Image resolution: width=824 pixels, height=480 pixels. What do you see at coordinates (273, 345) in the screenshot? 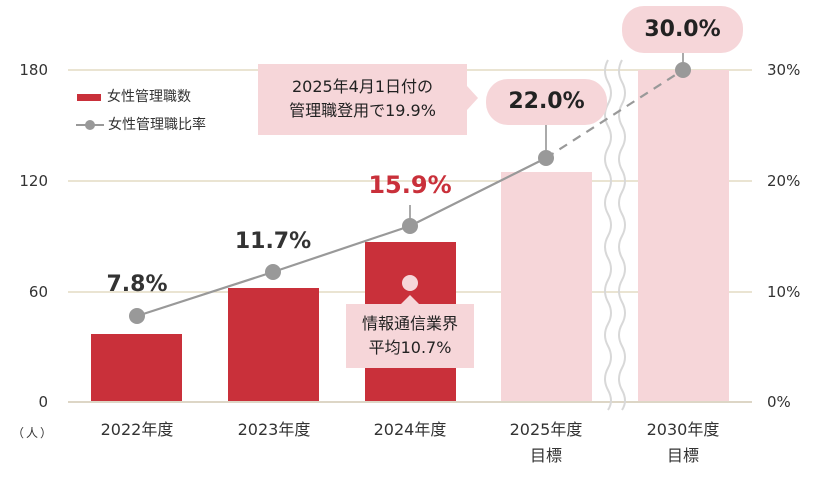
I see `bar-2023` at bounding box center [273, 345].